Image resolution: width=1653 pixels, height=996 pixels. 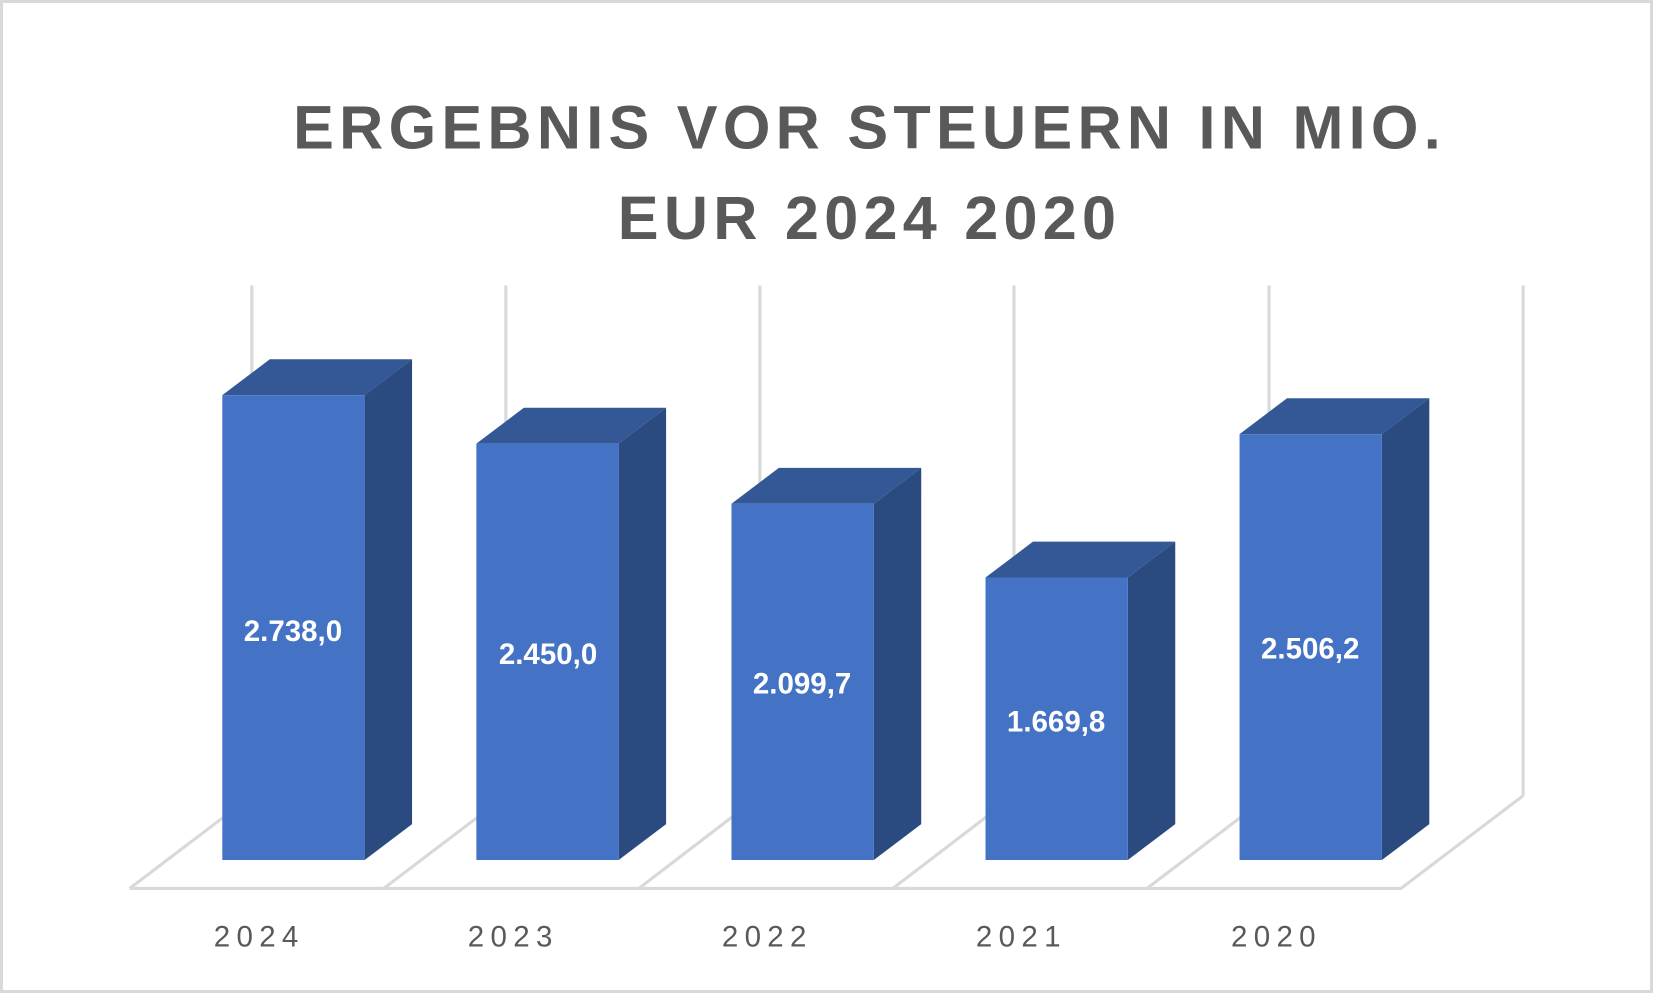 I want to click on bar-2020: 2.506,2, so click(x=1334, y=629).